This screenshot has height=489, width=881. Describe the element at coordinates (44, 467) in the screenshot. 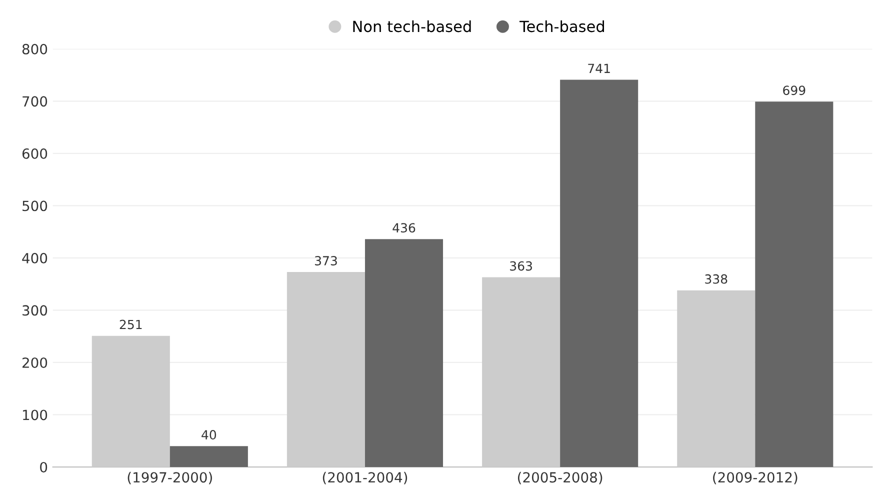

I see `y-tick-label: 0` at that location.